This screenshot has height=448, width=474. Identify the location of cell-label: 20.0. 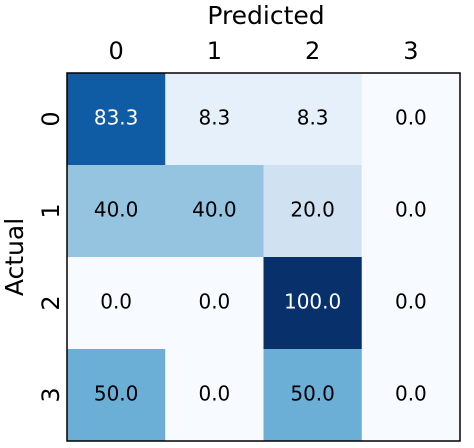
(312, 210).